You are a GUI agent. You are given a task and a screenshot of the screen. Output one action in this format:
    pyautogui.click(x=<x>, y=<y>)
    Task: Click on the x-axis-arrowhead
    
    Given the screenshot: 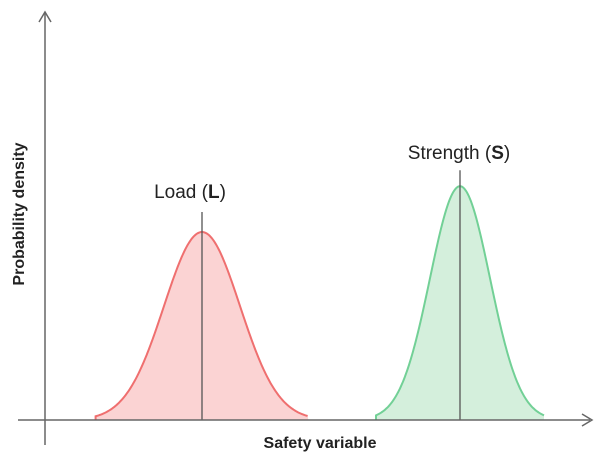 What is the action you would take?
    pyautogui.click(x=587, y=420)
    